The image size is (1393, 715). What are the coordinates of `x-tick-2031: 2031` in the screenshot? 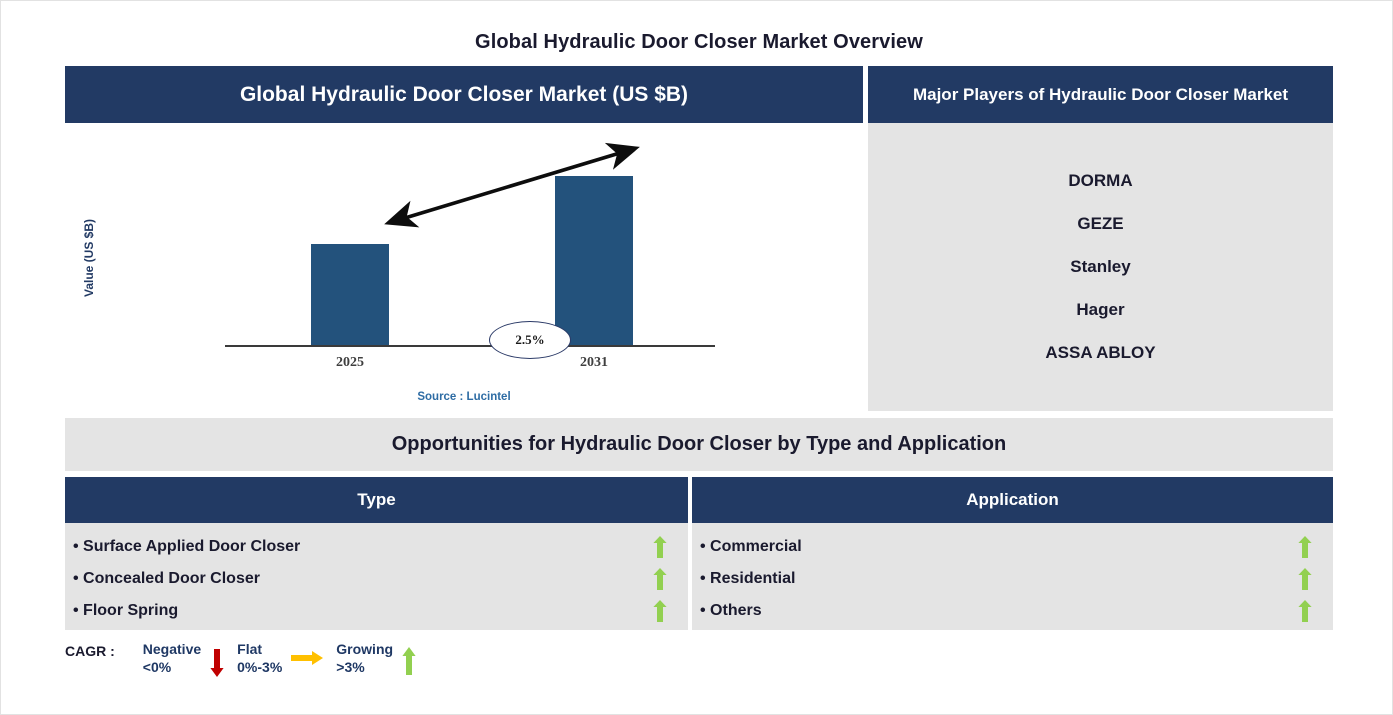 It's located at (594, 362).